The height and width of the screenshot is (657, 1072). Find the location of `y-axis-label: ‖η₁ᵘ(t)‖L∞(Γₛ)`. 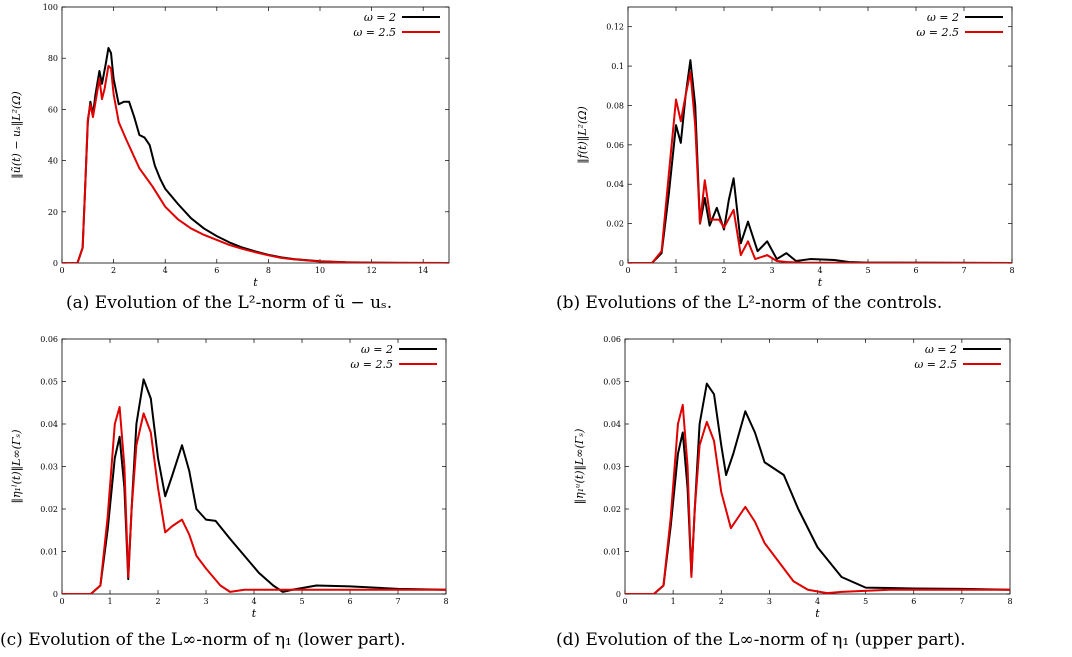

y-axis-label: ‖η₁ᵘ(t)‖L∞(Γₛ) is located at coordinates (580, 467).